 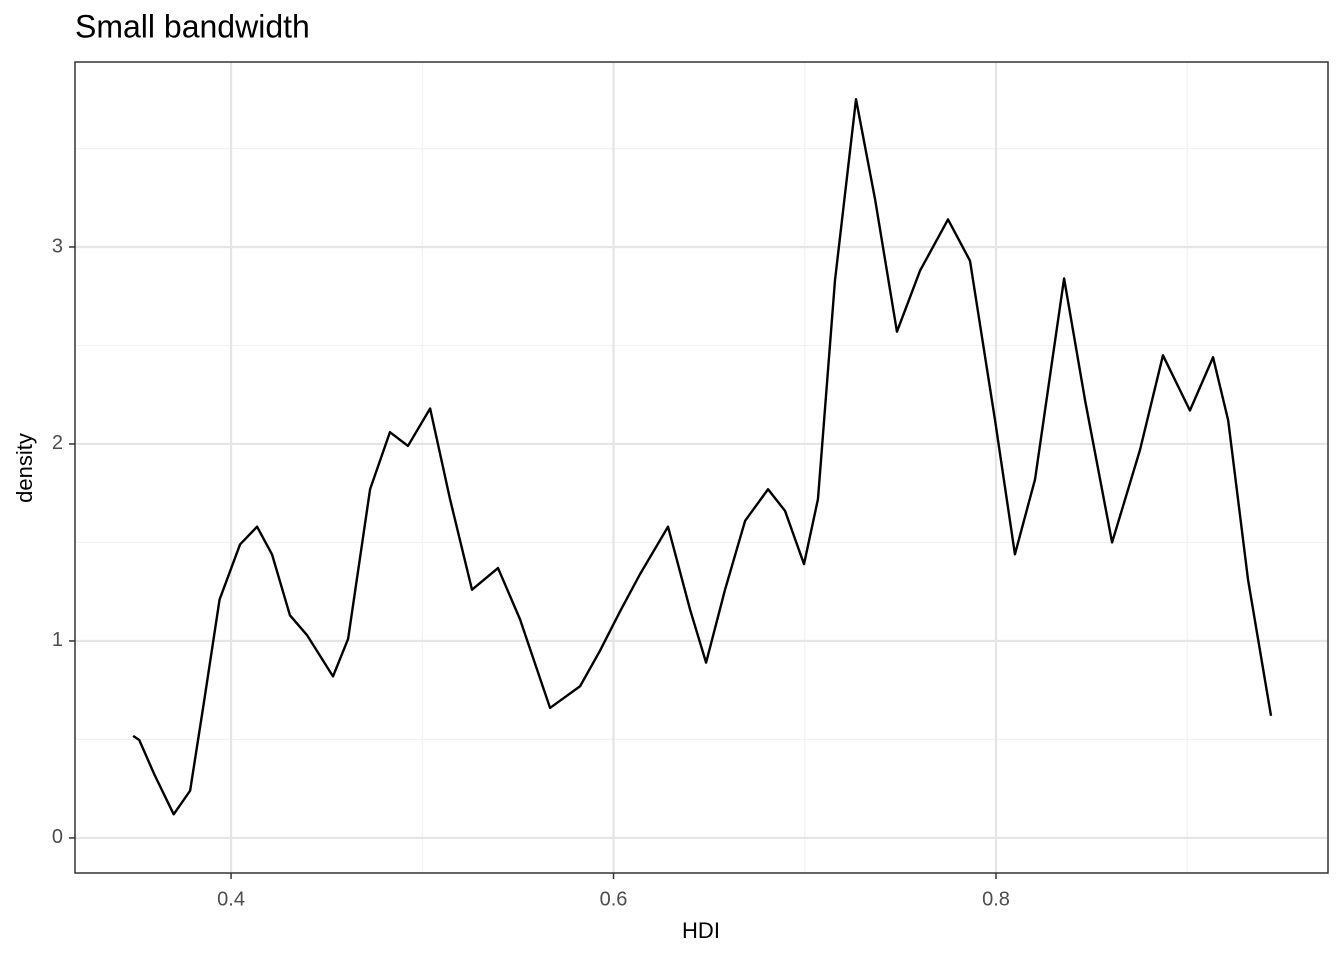 What do you see at coordinates (231, 899) in the screenshot?
I see `x-tick-label: 0.4` at bounding box center [231, 899].